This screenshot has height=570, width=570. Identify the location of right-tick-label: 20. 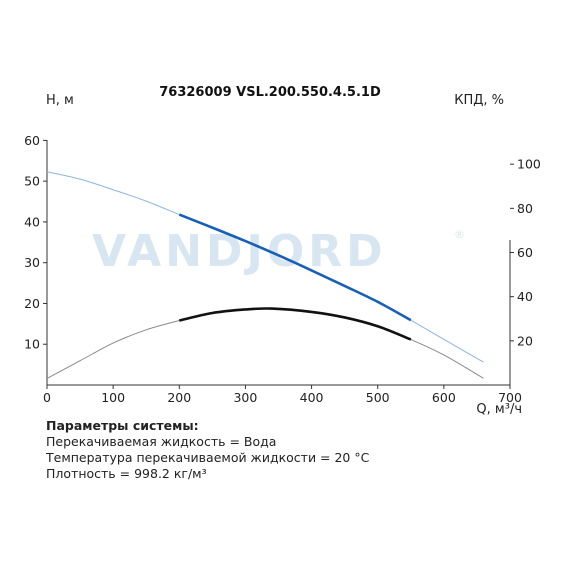
(525, 340).